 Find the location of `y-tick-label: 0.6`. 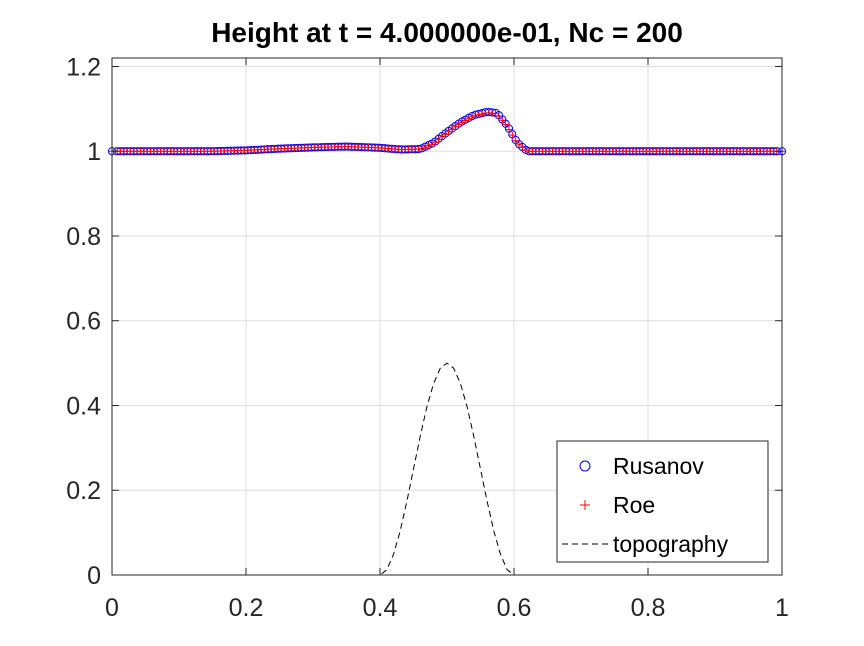

y-tick-label: 0.6 is located at coordinates (83, 322).